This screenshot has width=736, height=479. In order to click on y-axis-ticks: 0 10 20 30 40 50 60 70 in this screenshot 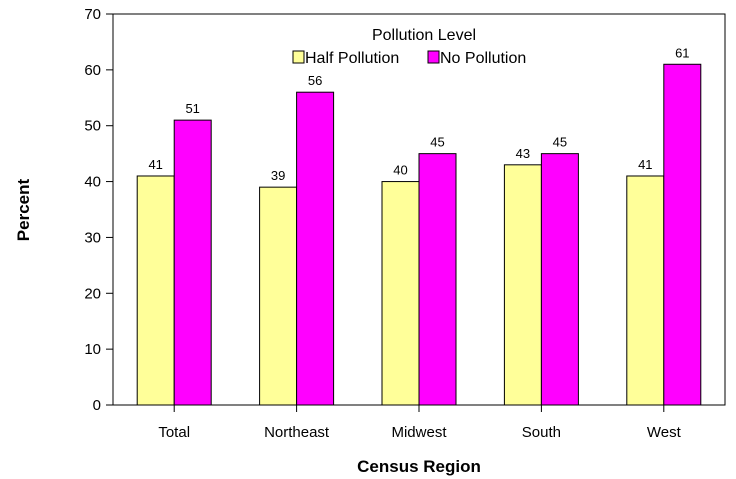, I will do `click(98, 210)`.